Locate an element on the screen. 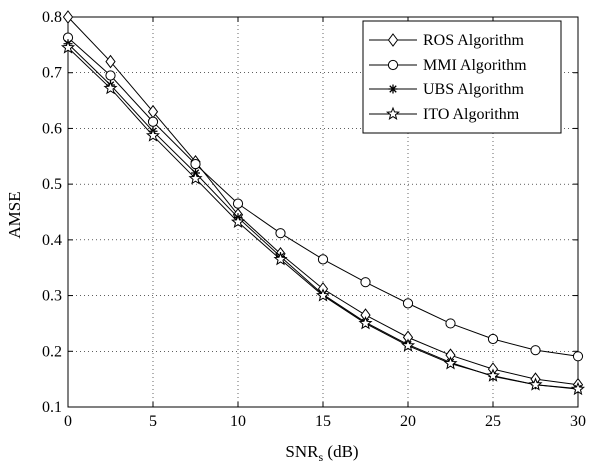 The image size is (589, 464). legend-marker-circle is located at coordinates (393, 65).